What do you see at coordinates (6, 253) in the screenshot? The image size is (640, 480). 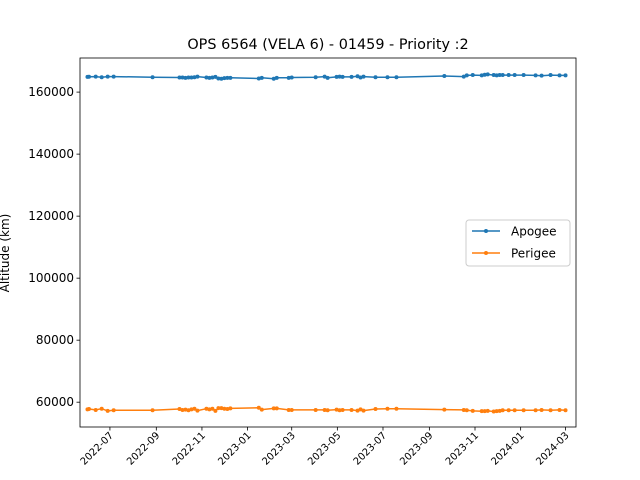 I see `y-axis-label: Altitude (km)` at bounding box center [6, 253].